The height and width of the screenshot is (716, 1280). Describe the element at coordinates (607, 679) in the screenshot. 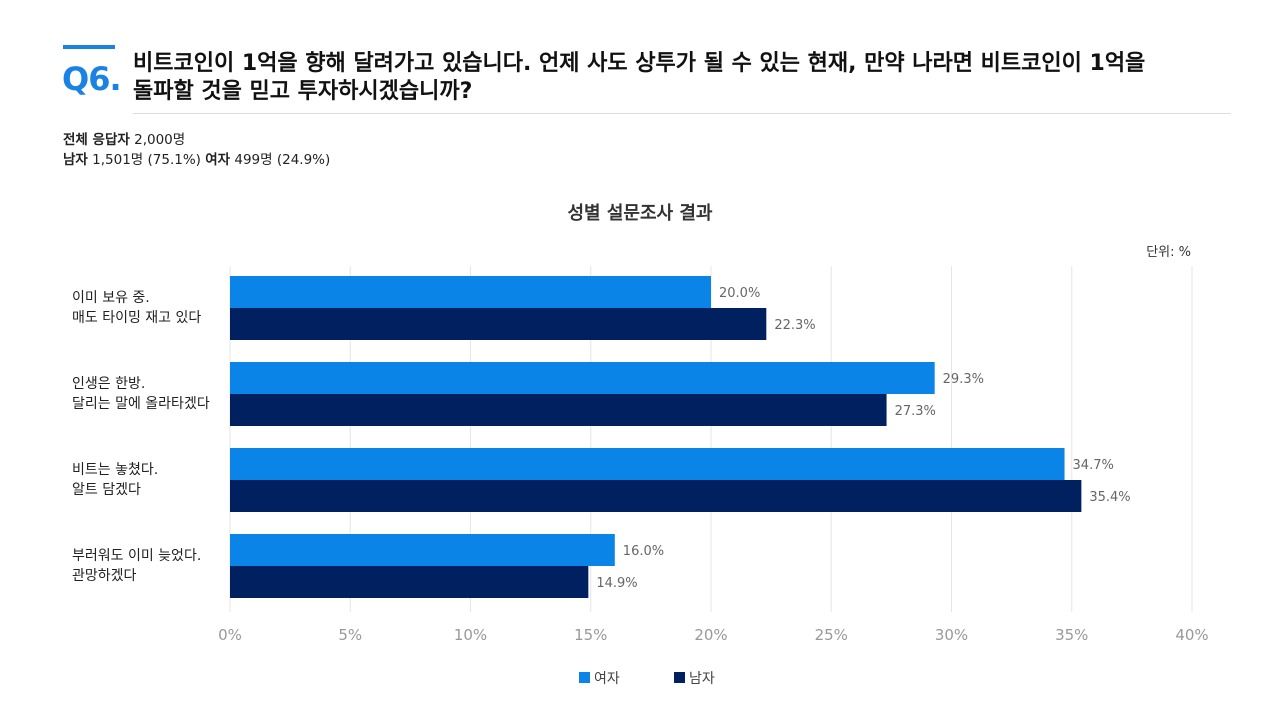

I see `legend-label: 여자` at that location.